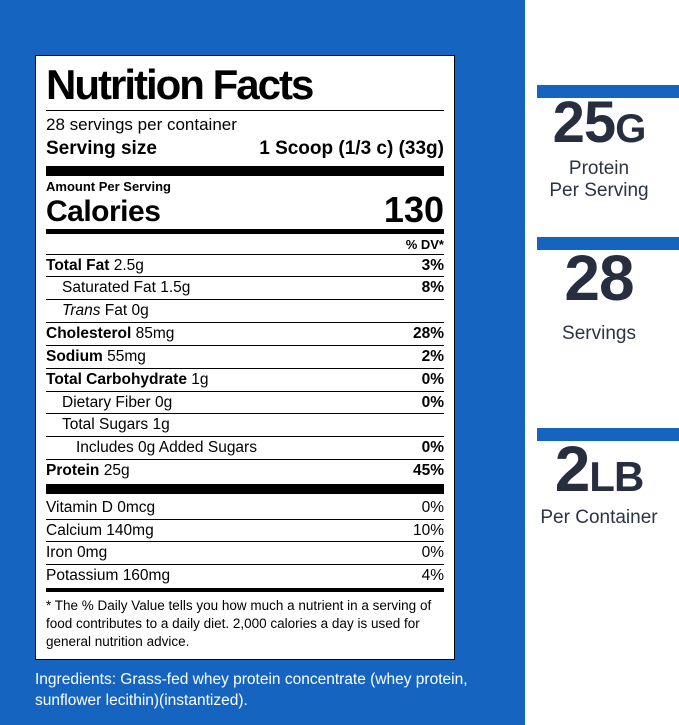  Describe the element at coordinates (432, 356) in the screenshot. I see `dv-value: 2%` at that location.